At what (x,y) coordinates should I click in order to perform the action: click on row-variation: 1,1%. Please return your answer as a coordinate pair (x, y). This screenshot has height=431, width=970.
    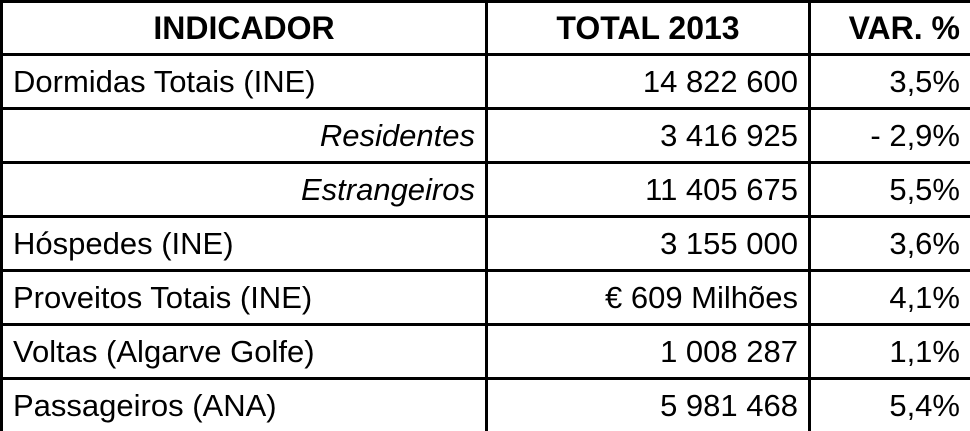
    Looking at the image, I should click on (889, 351).